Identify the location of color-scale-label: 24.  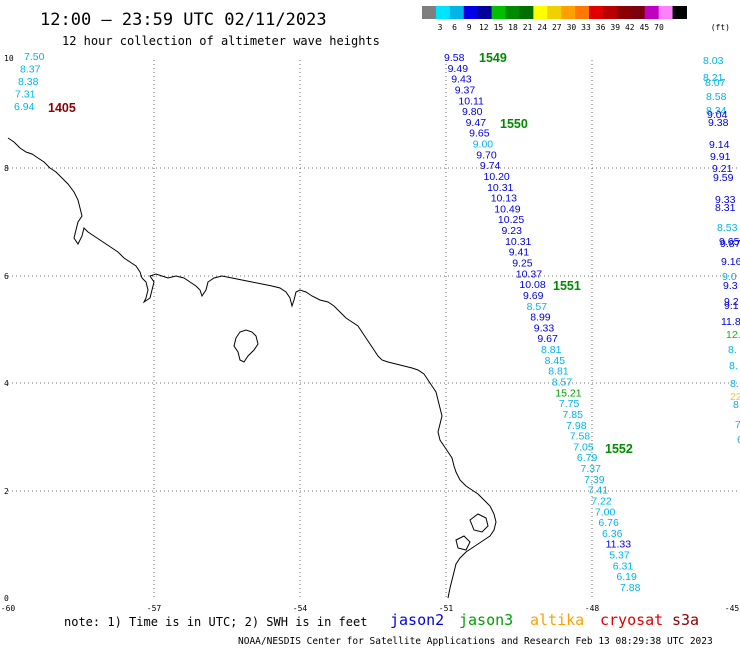
(542, 27).